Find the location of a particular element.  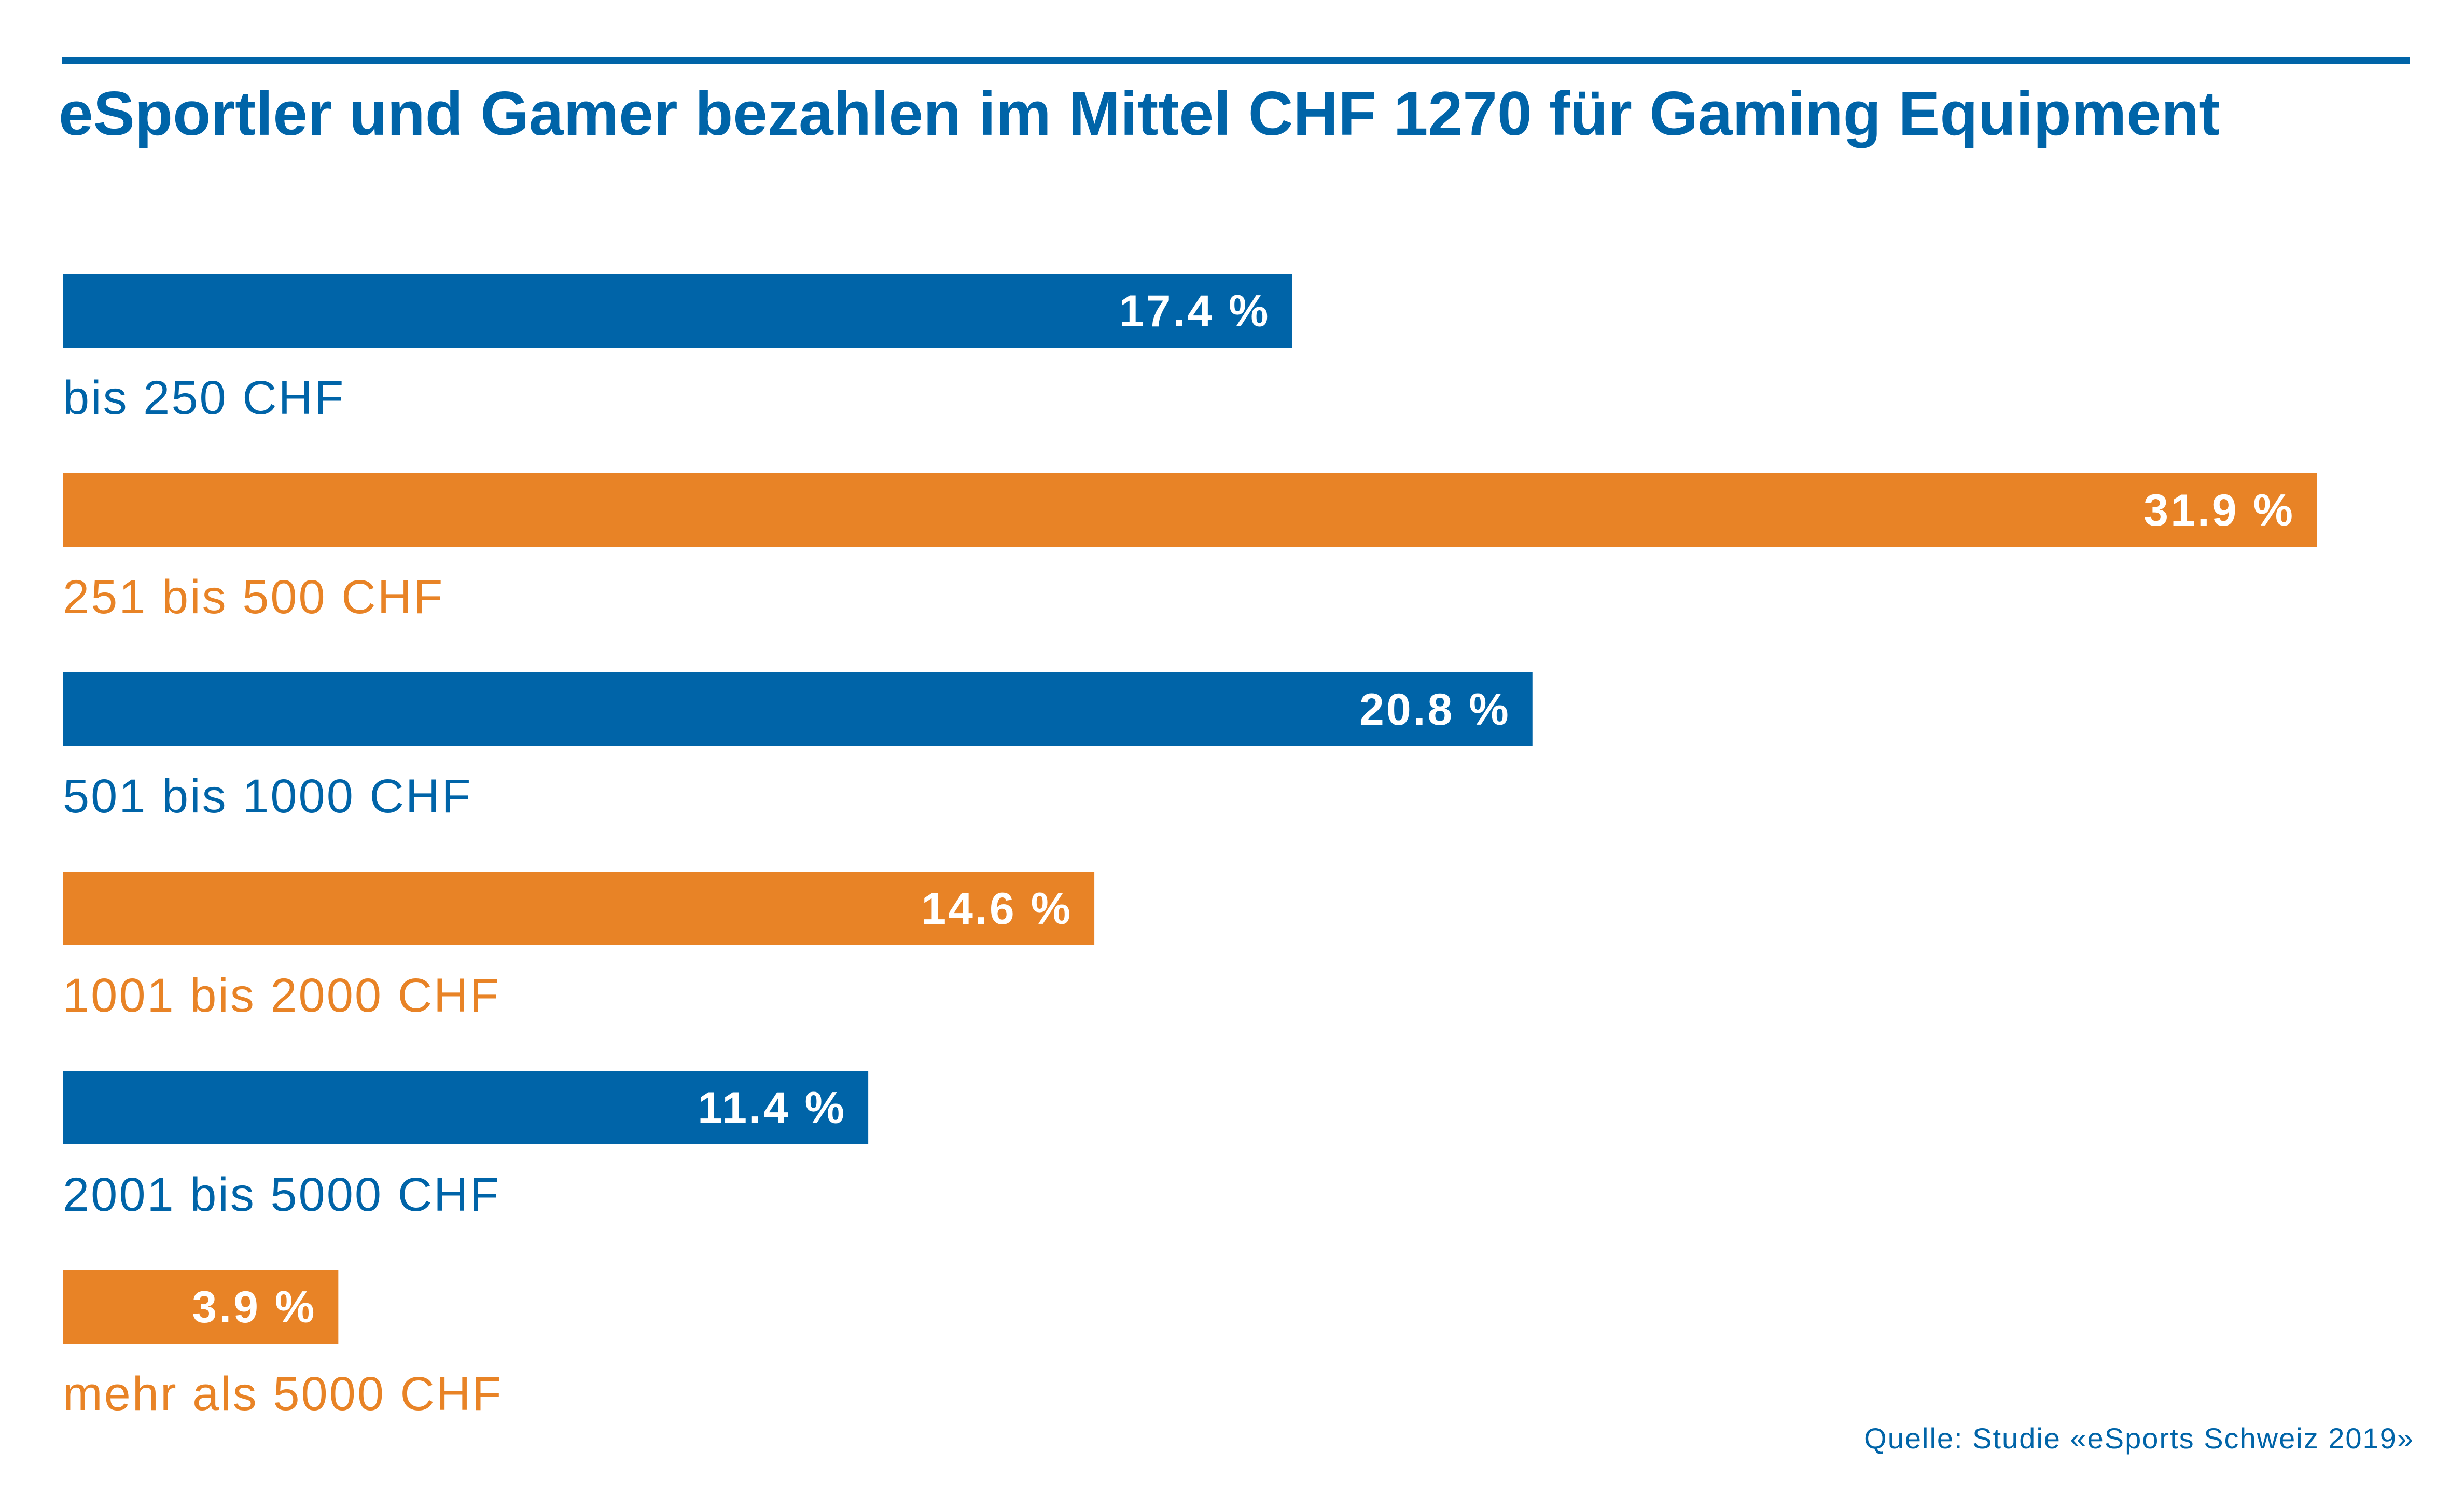

category-label-4: 1001 bis 2000 CHF is located at coordinates (281, 995).